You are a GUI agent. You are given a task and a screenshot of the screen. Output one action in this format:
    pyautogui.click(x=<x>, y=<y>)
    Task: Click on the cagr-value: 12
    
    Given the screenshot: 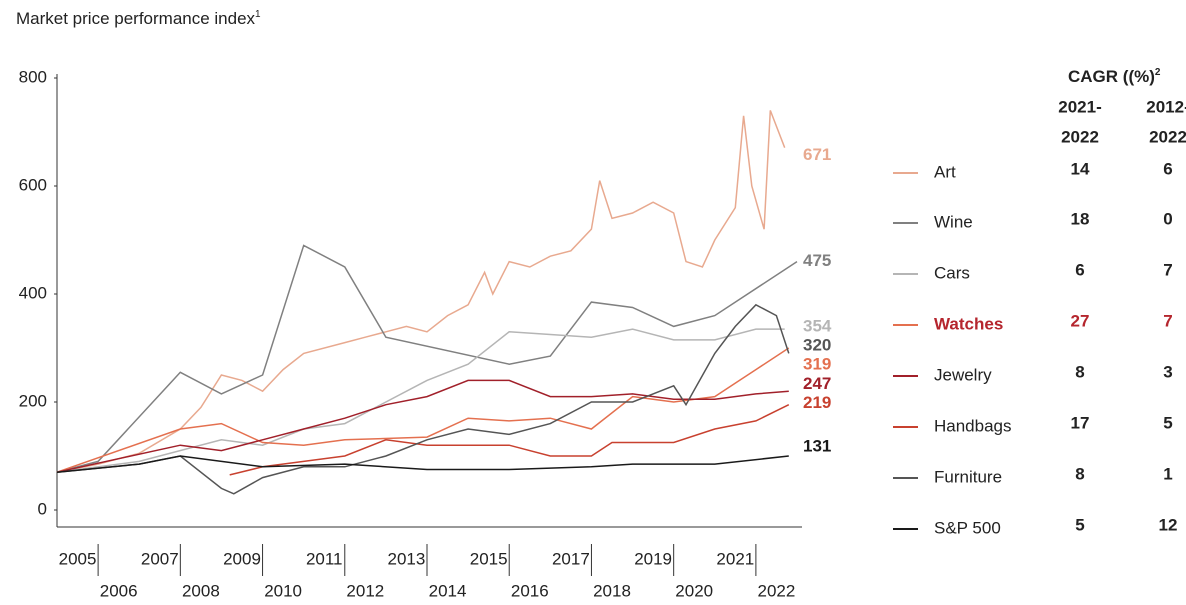 What is the action you would take?
    pyautogui.click(x=1168, y=524)
    